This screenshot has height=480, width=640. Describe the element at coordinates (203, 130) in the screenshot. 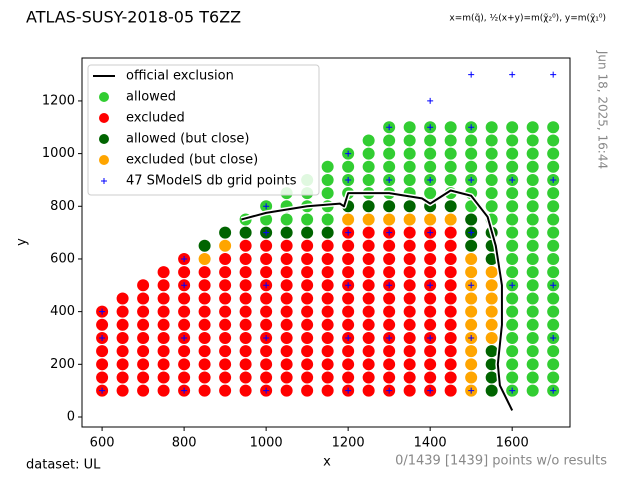

I see `legend-box` at that location.